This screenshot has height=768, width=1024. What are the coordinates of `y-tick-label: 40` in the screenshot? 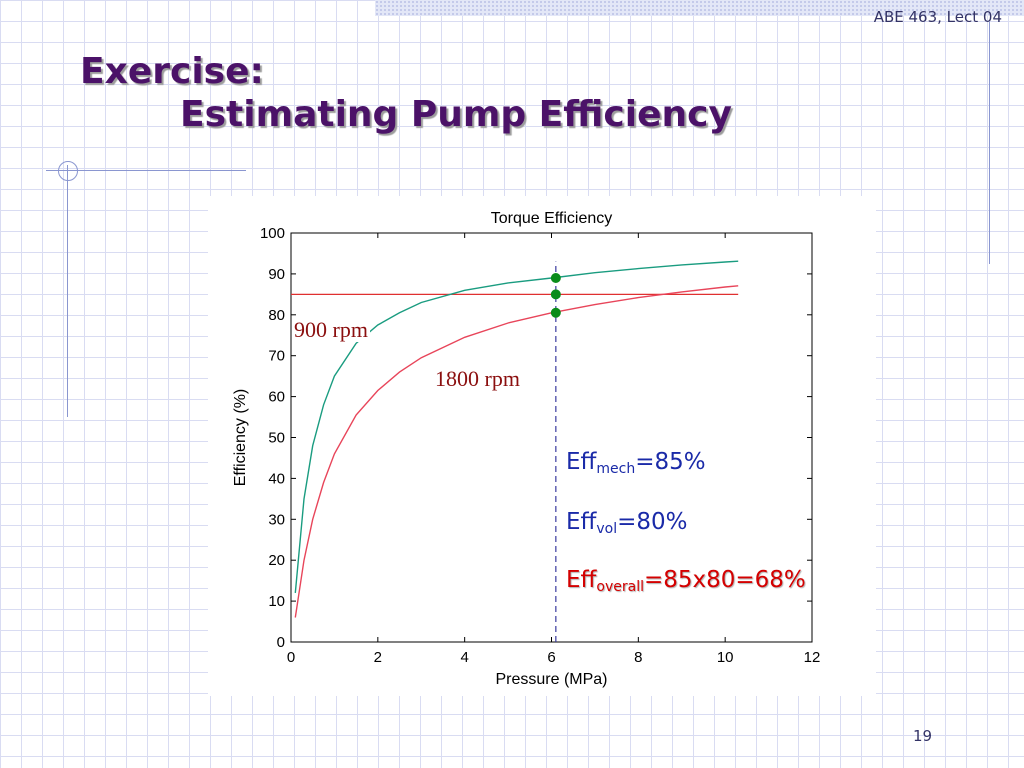 It's located at (276, 478).